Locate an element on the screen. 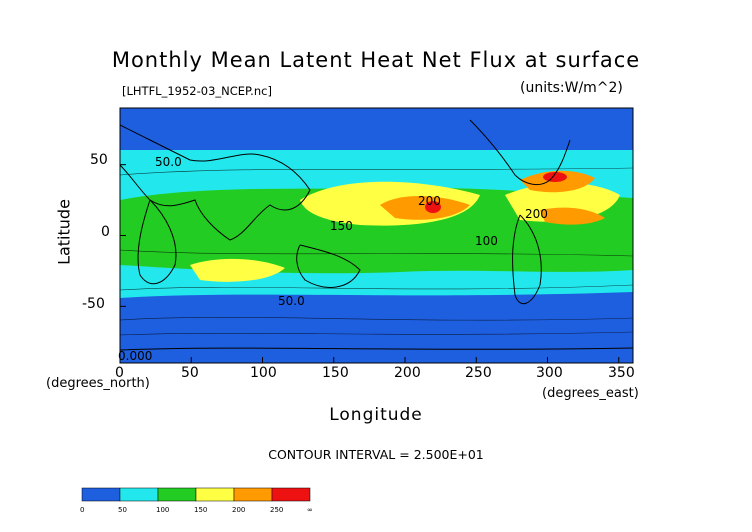 The image size is (752, 532). field-patch-150-indian is located at coordinates (237, 270).